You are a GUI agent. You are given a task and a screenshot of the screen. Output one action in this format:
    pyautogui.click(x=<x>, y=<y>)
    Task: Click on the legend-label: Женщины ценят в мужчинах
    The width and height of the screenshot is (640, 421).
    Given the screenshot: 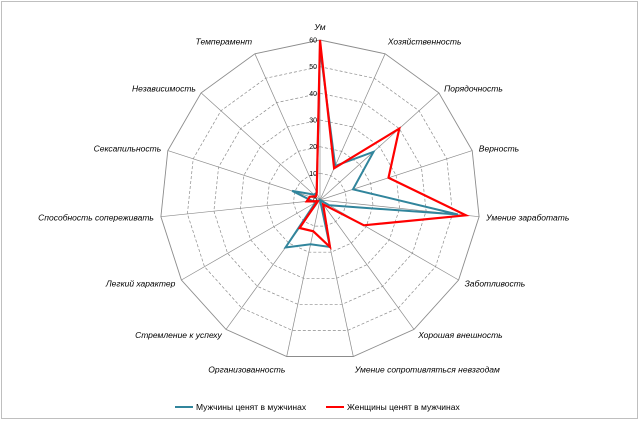 What is the action you would take?
    pyautogui.click(x=403, y=407)
    